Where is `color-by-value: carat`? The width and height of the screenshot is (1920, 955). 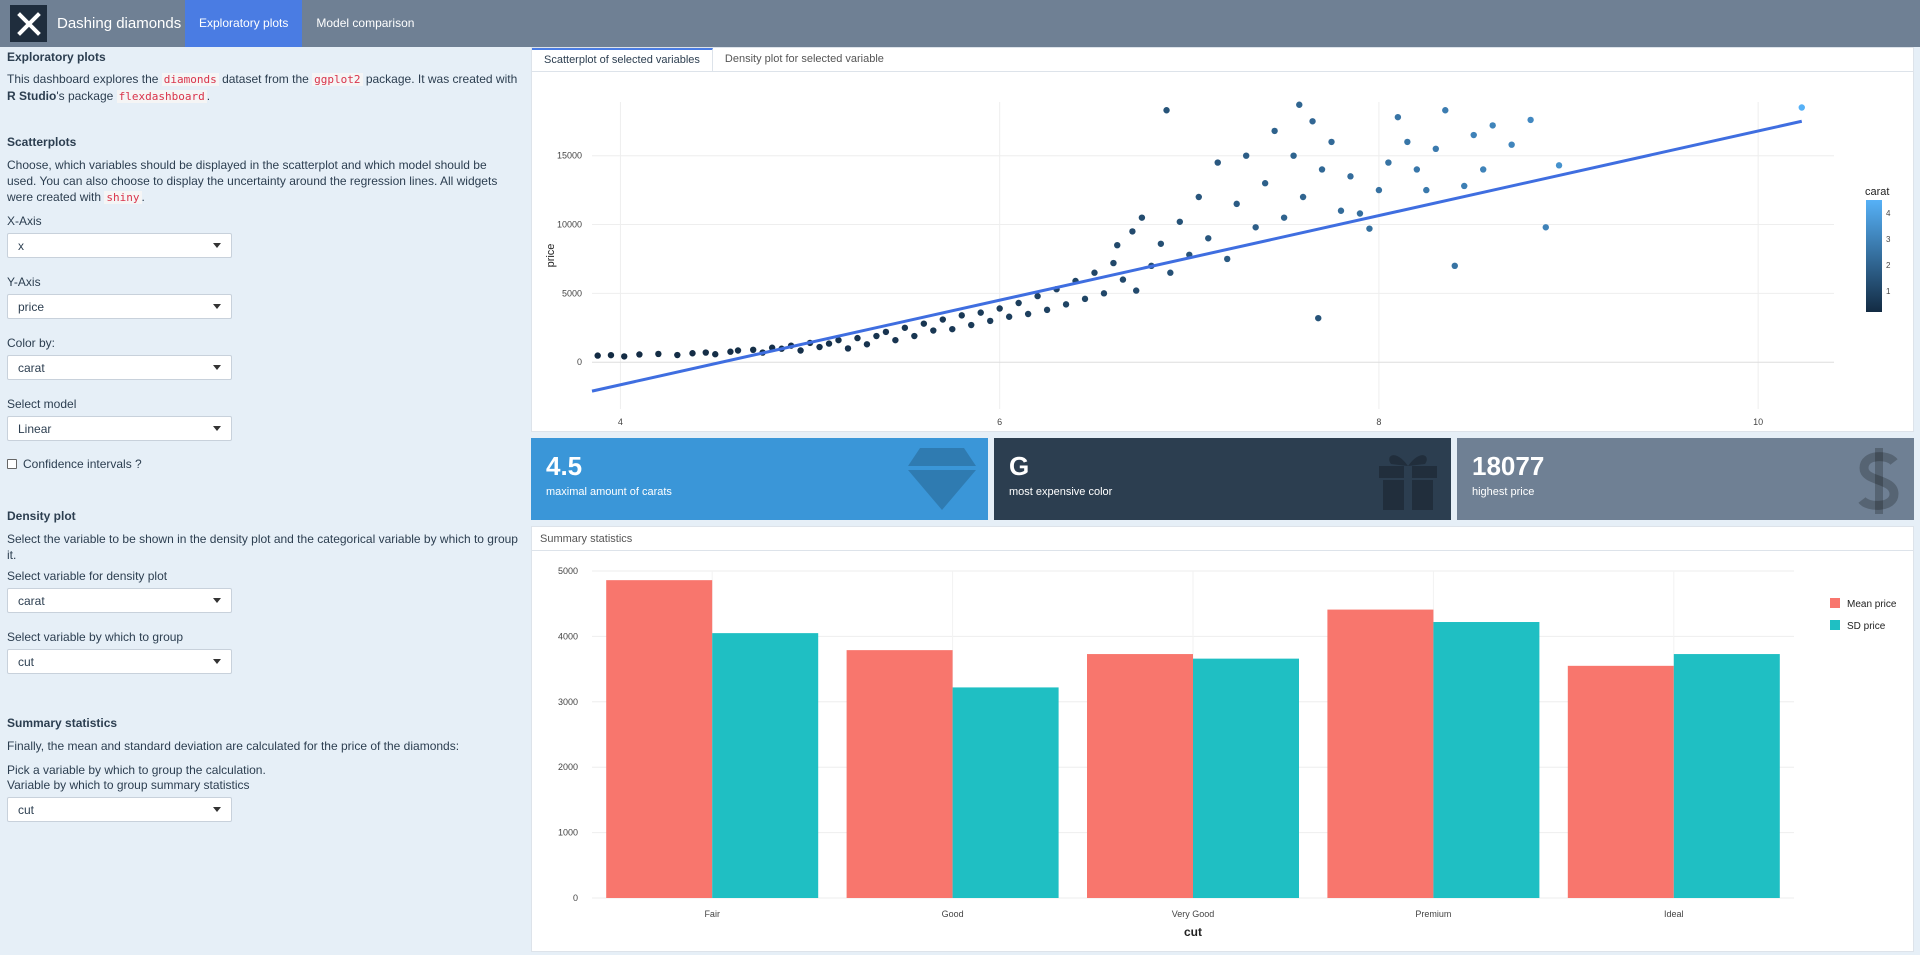
color-by-value: carat is located at coordinates (31, 367).